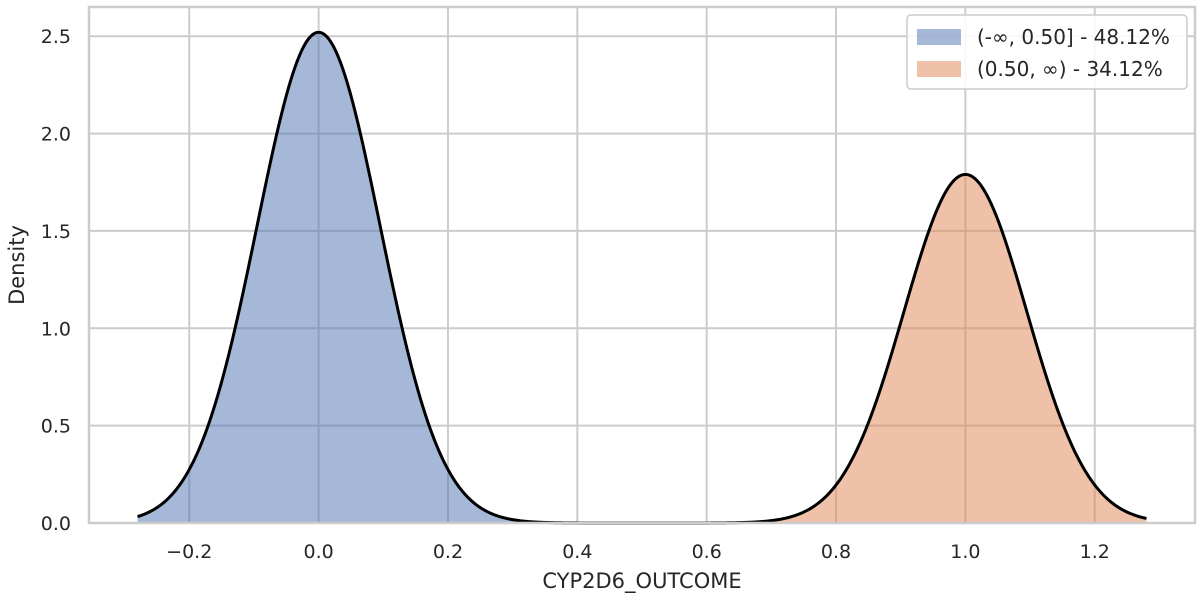  What do you see at coordinates (939, 69) in the screenshot?
I see `legend-swatch-high` at bounding box center [939, 69].